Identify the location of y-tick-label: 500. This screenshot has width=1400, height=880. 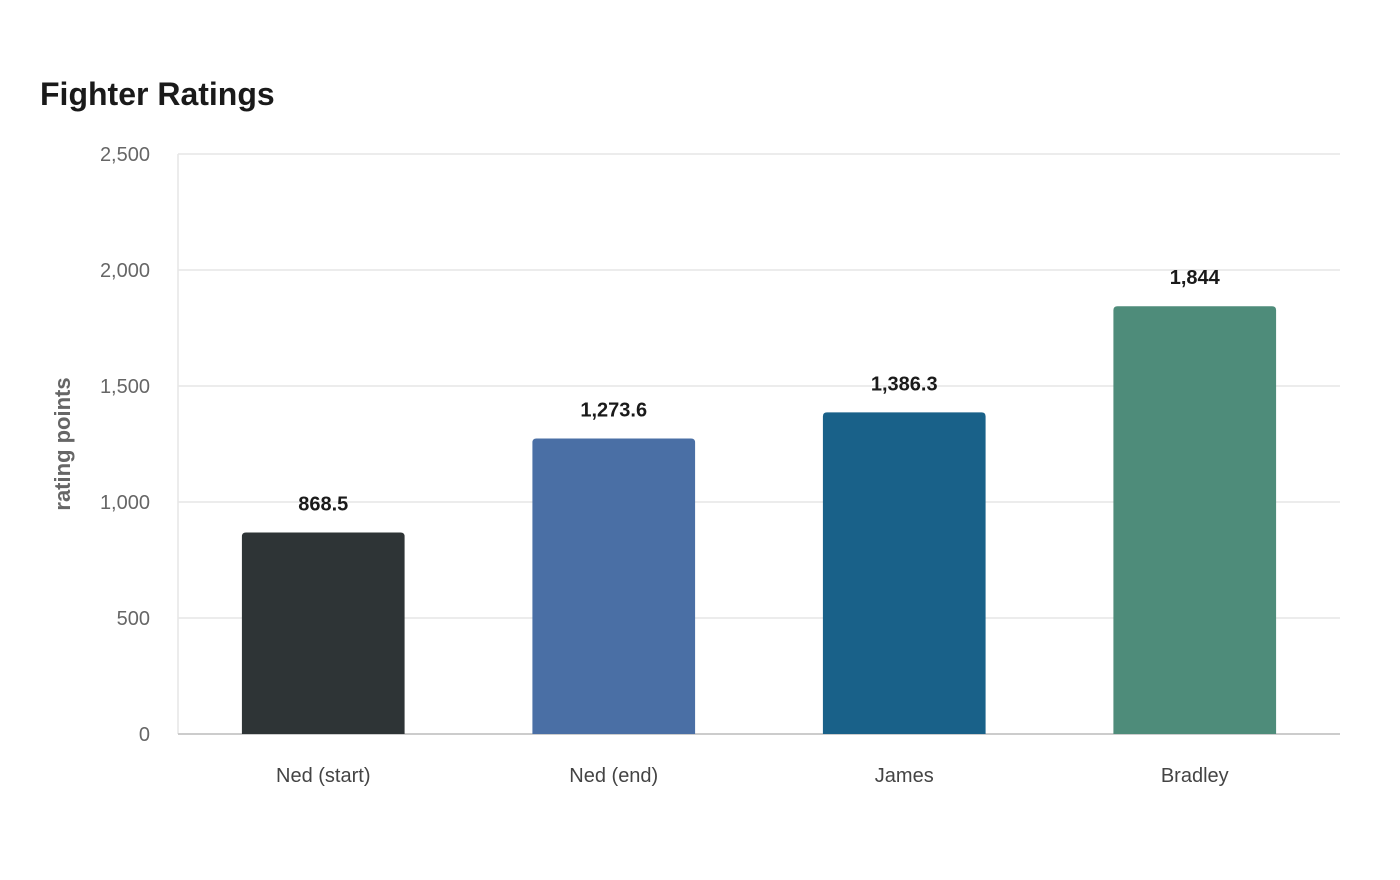
(133, 619).